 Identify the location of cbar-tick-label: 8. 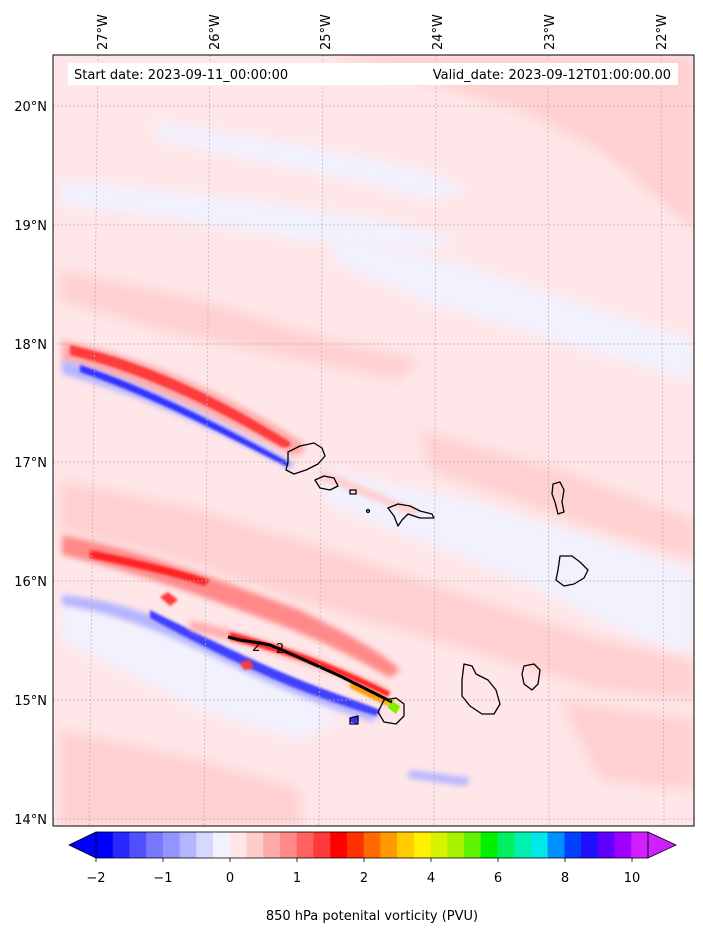
(565, 878).